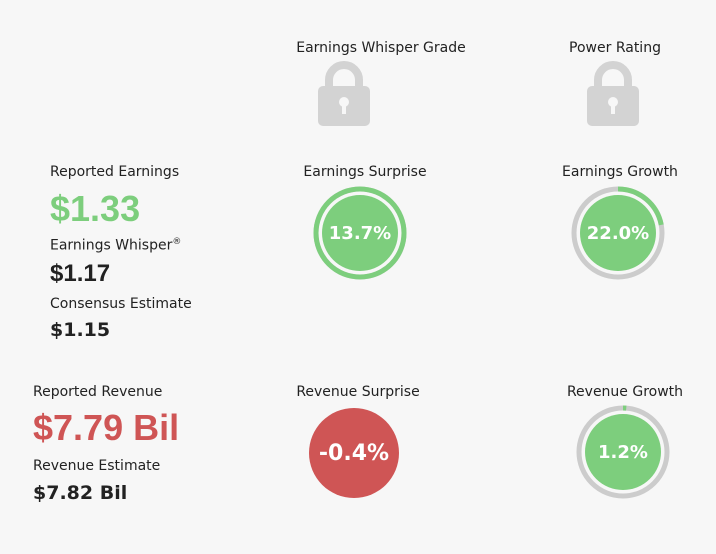  What do you see at coordinates (80, 330) in the screenshot?
I see `consensus-estimate-value: $1.15` at bounding box center [80, 330].